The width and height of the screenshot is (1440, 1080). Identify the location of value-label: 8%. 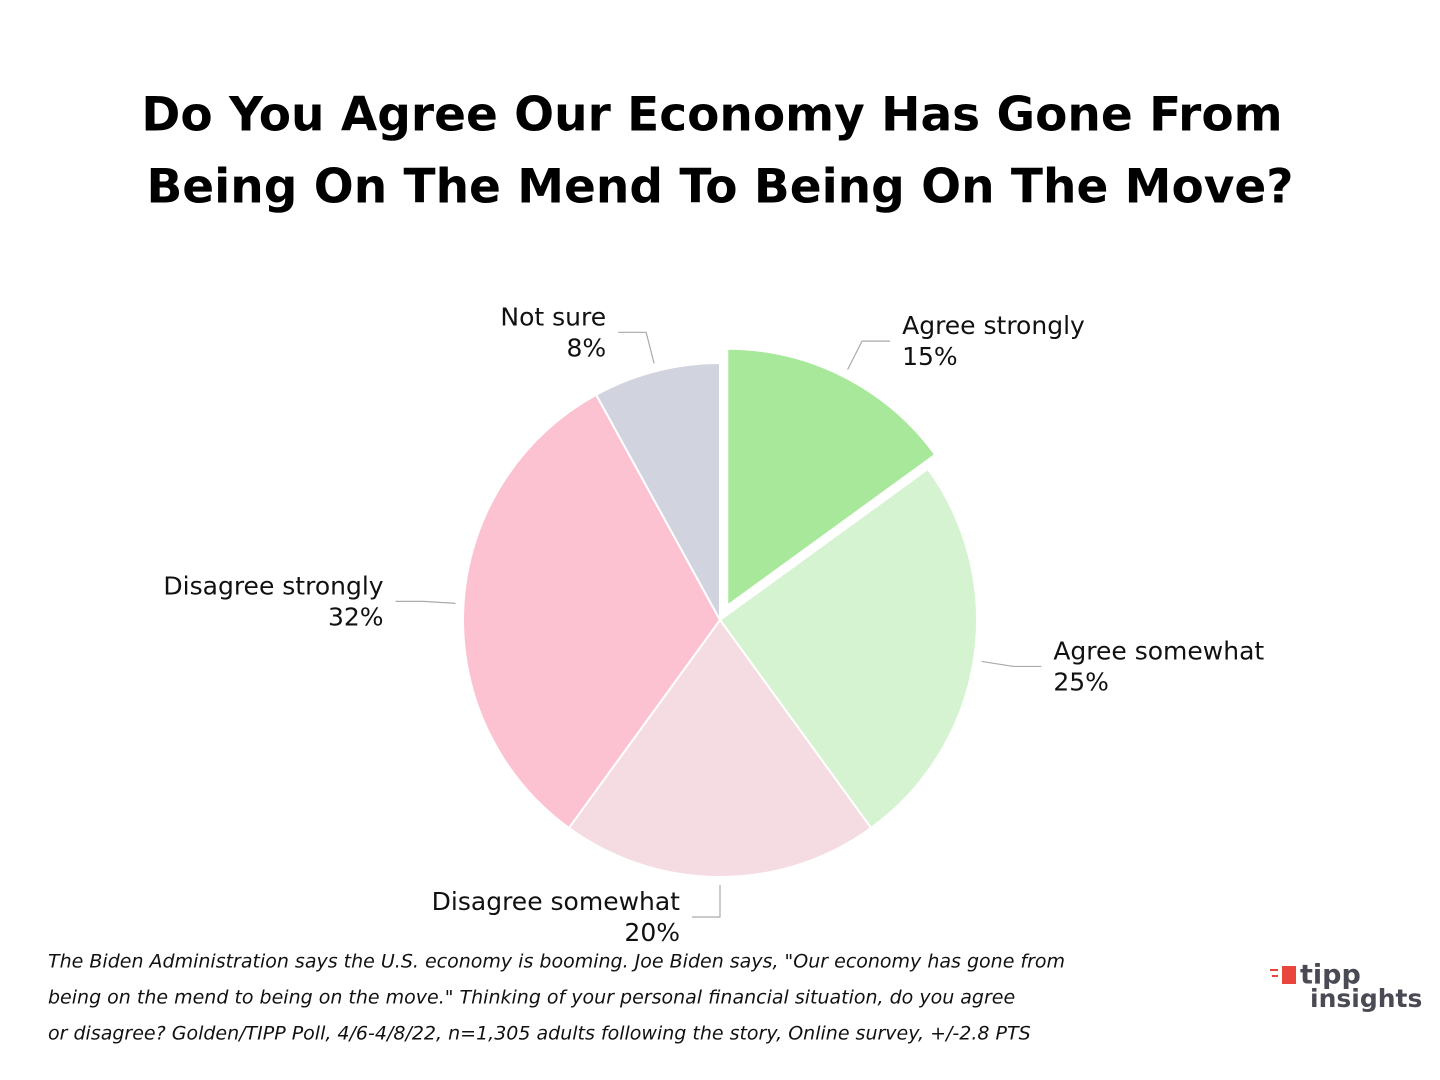
(586, 347).